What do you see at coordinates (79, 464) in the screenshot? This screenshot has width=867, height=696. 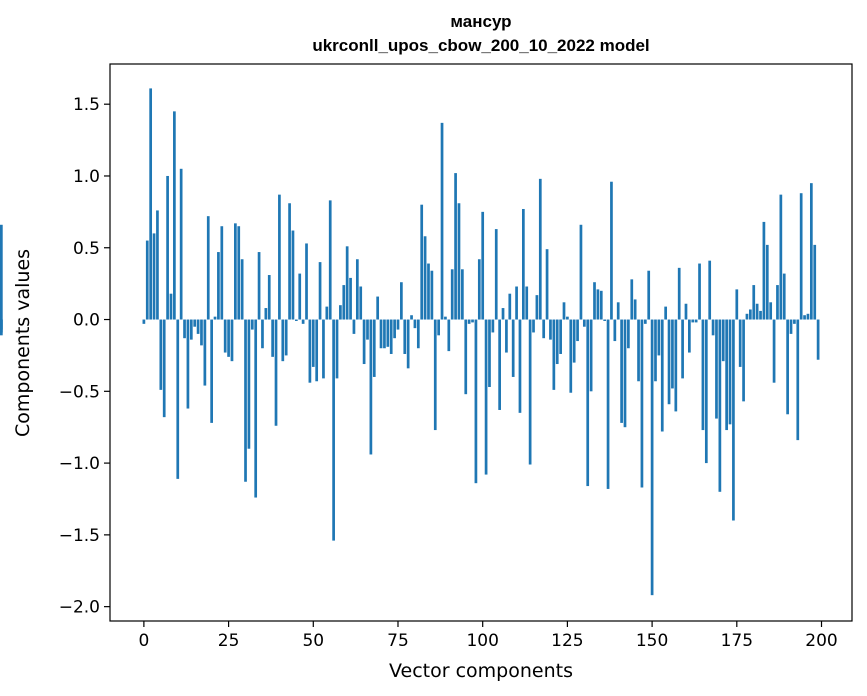 I see `y-tick-label: −1.0` at bounding box center [79, 464].